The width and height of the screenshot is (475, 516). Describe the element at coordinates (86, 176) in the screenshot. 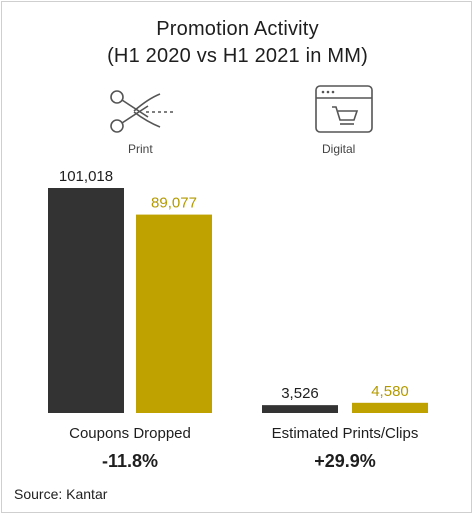

I see `data-label: 101,018` at that location.